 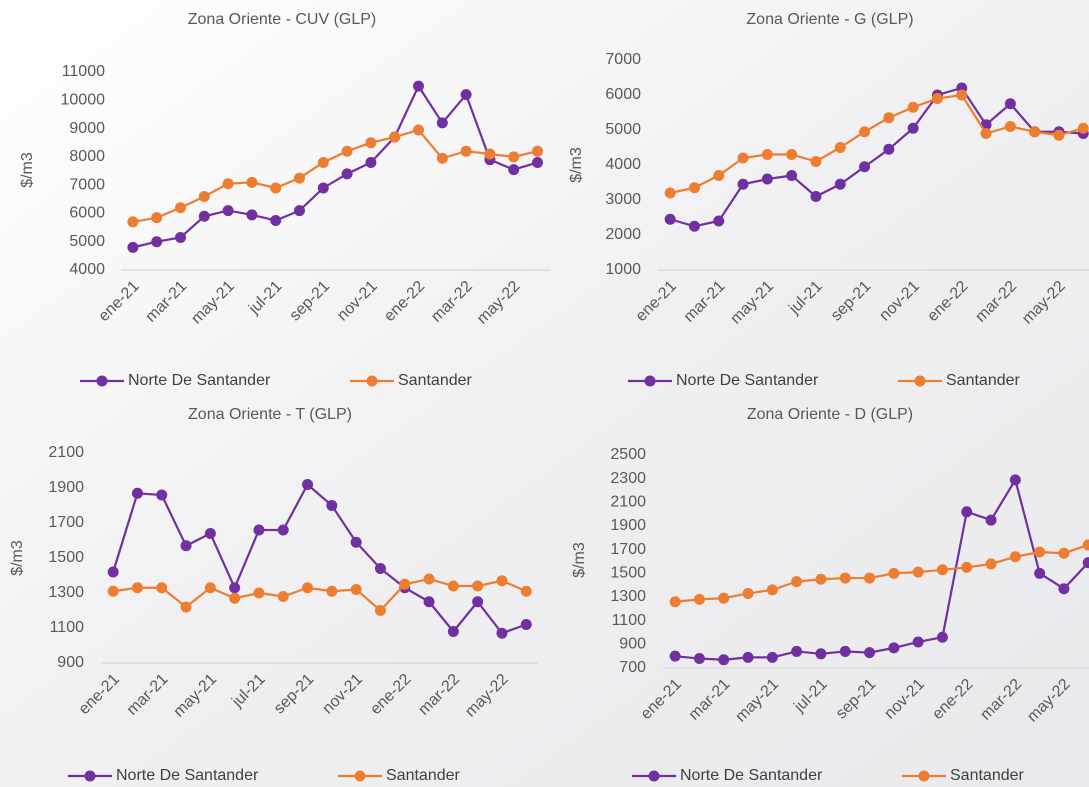 I want to click on y-tick-label: 900, so click(x=70, y=662).